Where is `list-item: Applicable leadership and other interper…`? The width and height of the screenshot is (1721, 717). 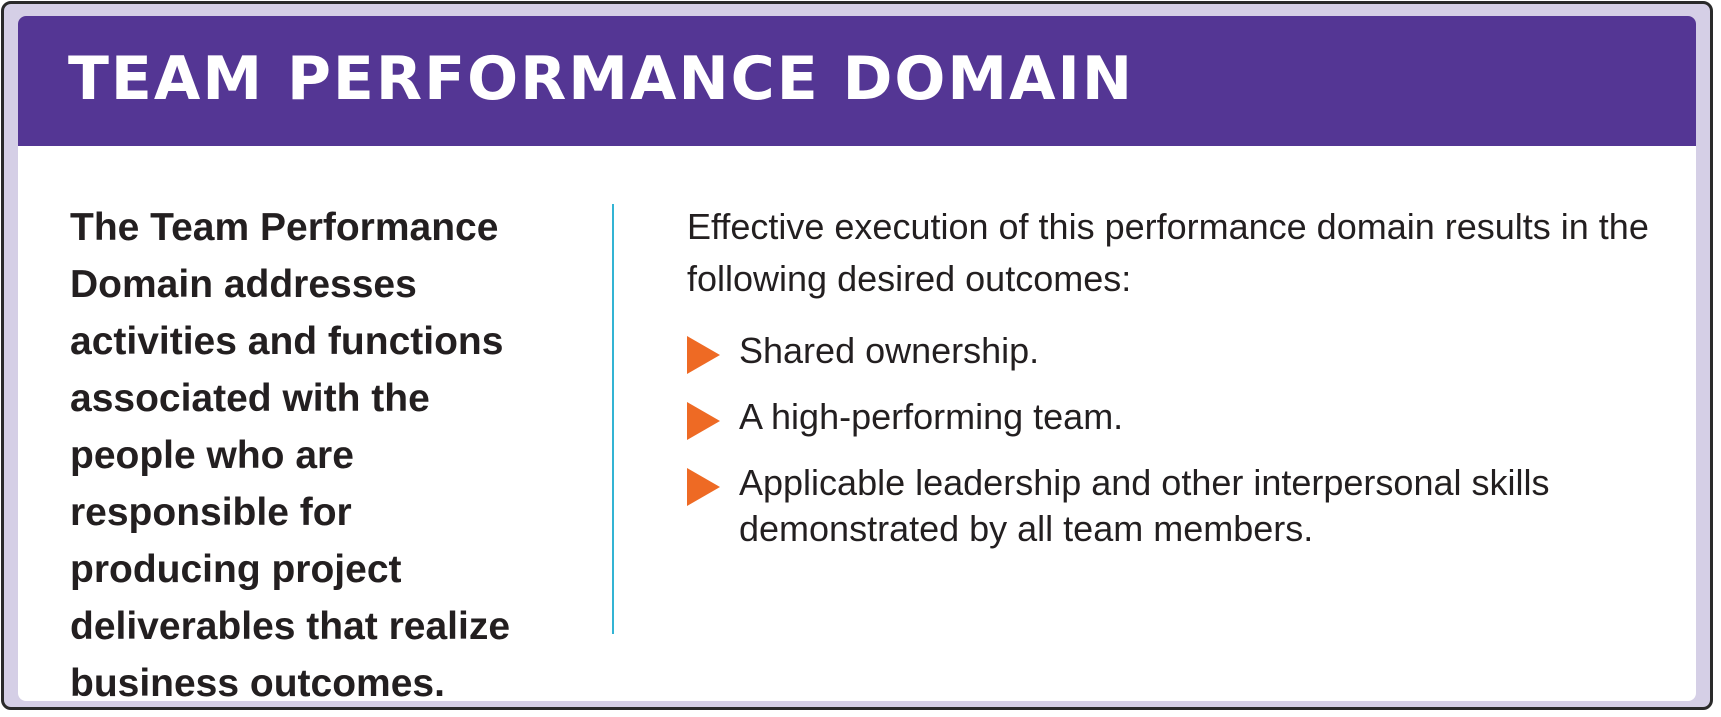
list-item: Applicable leadership and other interper… is located at coordinates (1177, 506).